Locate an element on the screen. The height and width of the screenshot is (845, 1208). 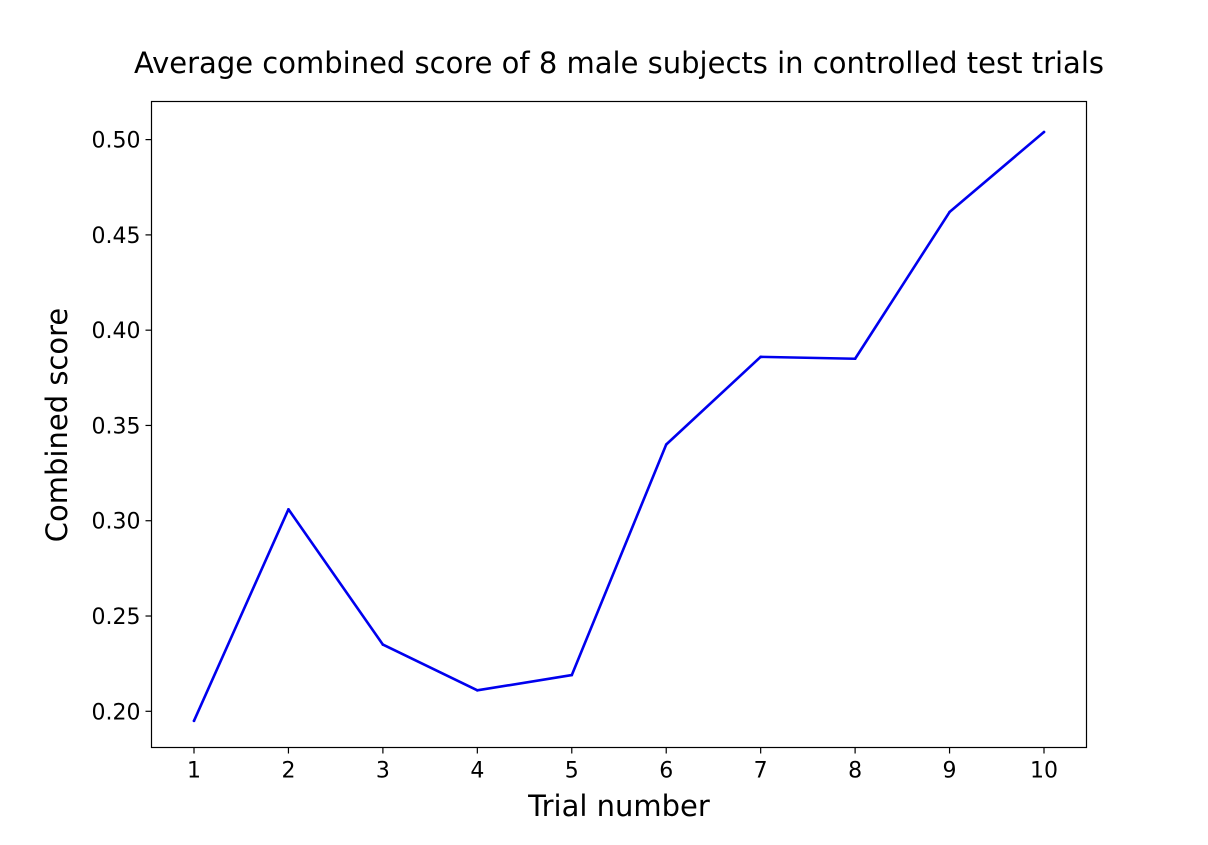
y-tick-label: 0.30 is located at coordinates (116, 522).